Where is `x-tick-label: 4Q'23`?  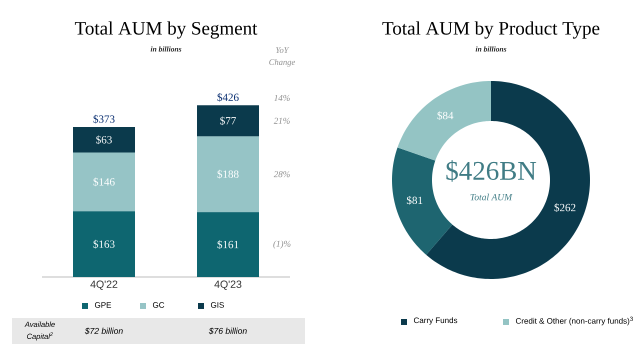 x-tick-label: 4Q'23 is located at coordinates (228, 285).